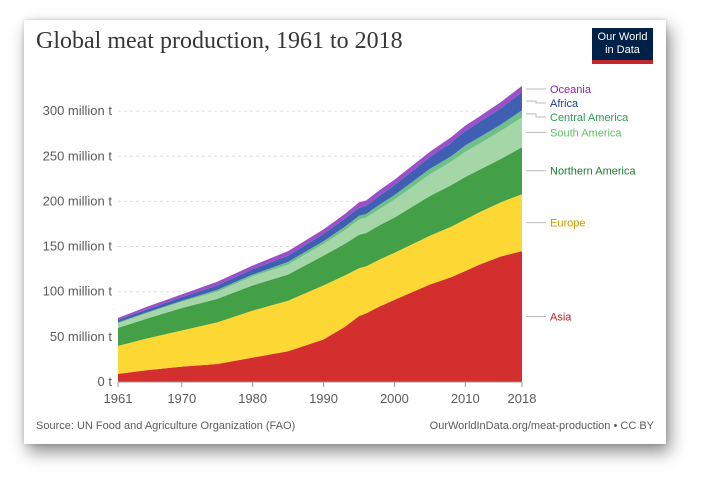  Describe the element at coordinates (567, 224) in the screenshot. I see `legend-label-europe: Europe` at that location.